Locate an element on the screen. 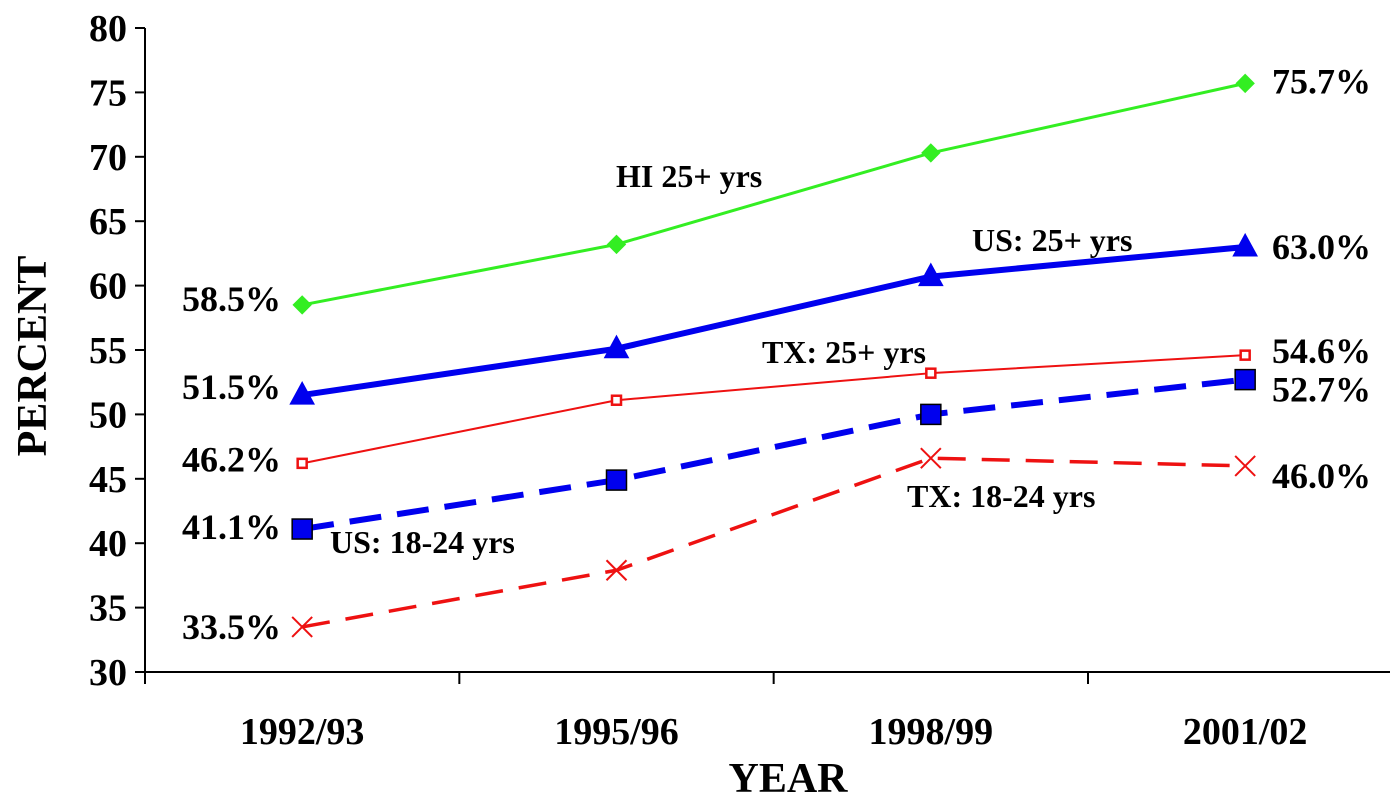 The image size is (1390, 801). y-tick-label: 80 is located at coordinates (108, 29).